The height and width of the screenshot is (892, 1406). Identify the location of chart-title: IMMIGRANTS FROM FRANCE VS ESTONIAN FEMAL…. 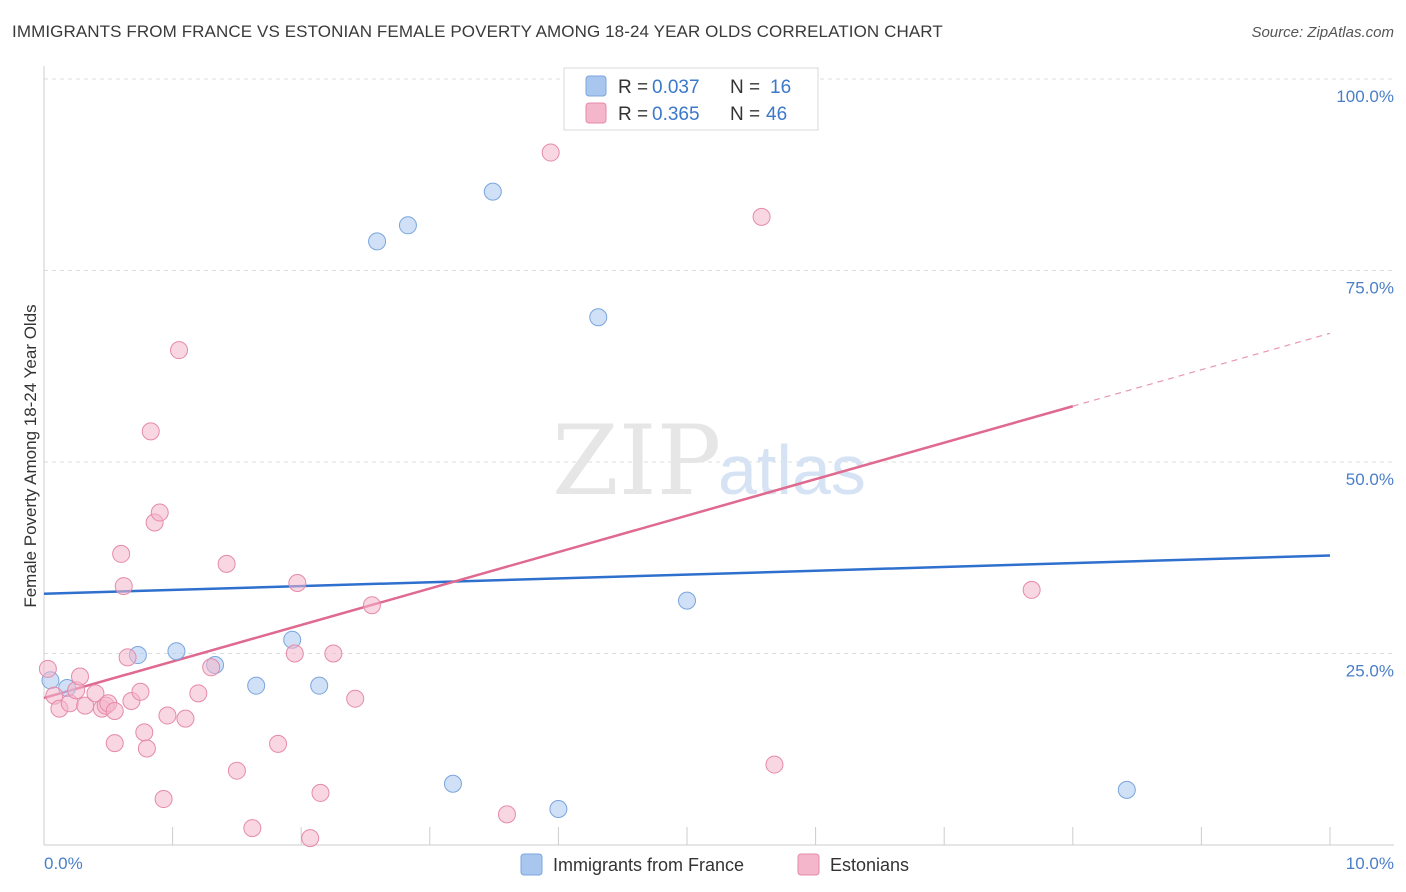
(477, 31).